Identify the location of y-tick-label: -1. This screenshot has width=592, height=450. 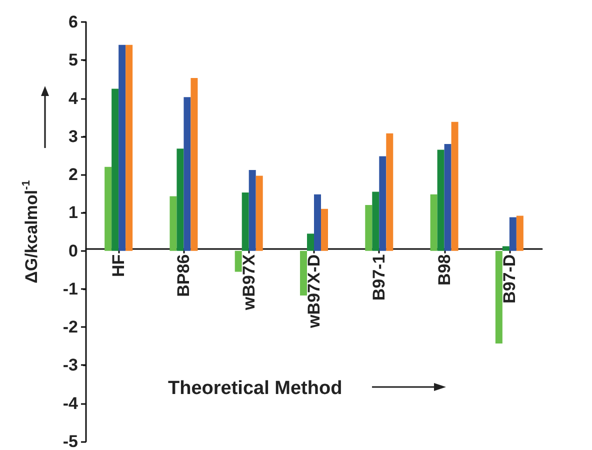
(70, 288).